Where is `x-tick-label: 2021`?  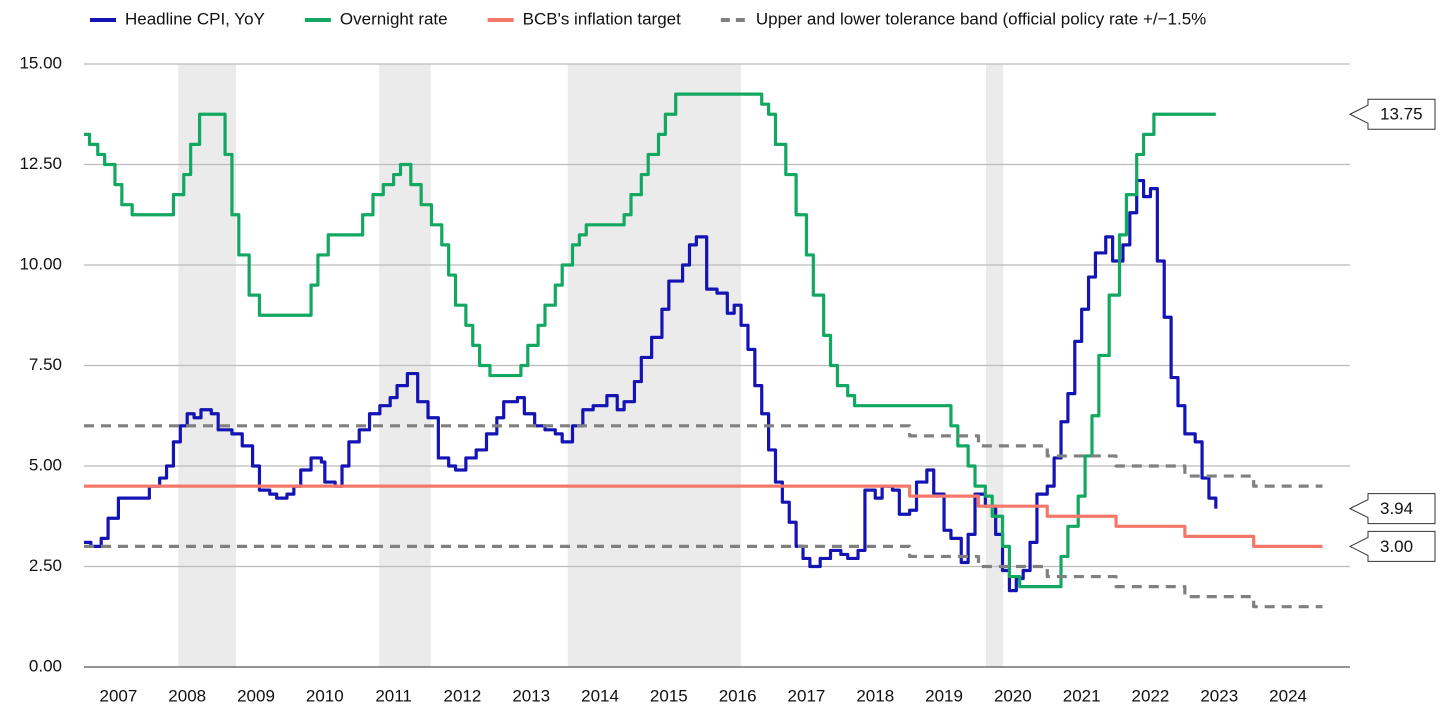
x-tick-label: 2021 is located at coordinates (1082, 695).